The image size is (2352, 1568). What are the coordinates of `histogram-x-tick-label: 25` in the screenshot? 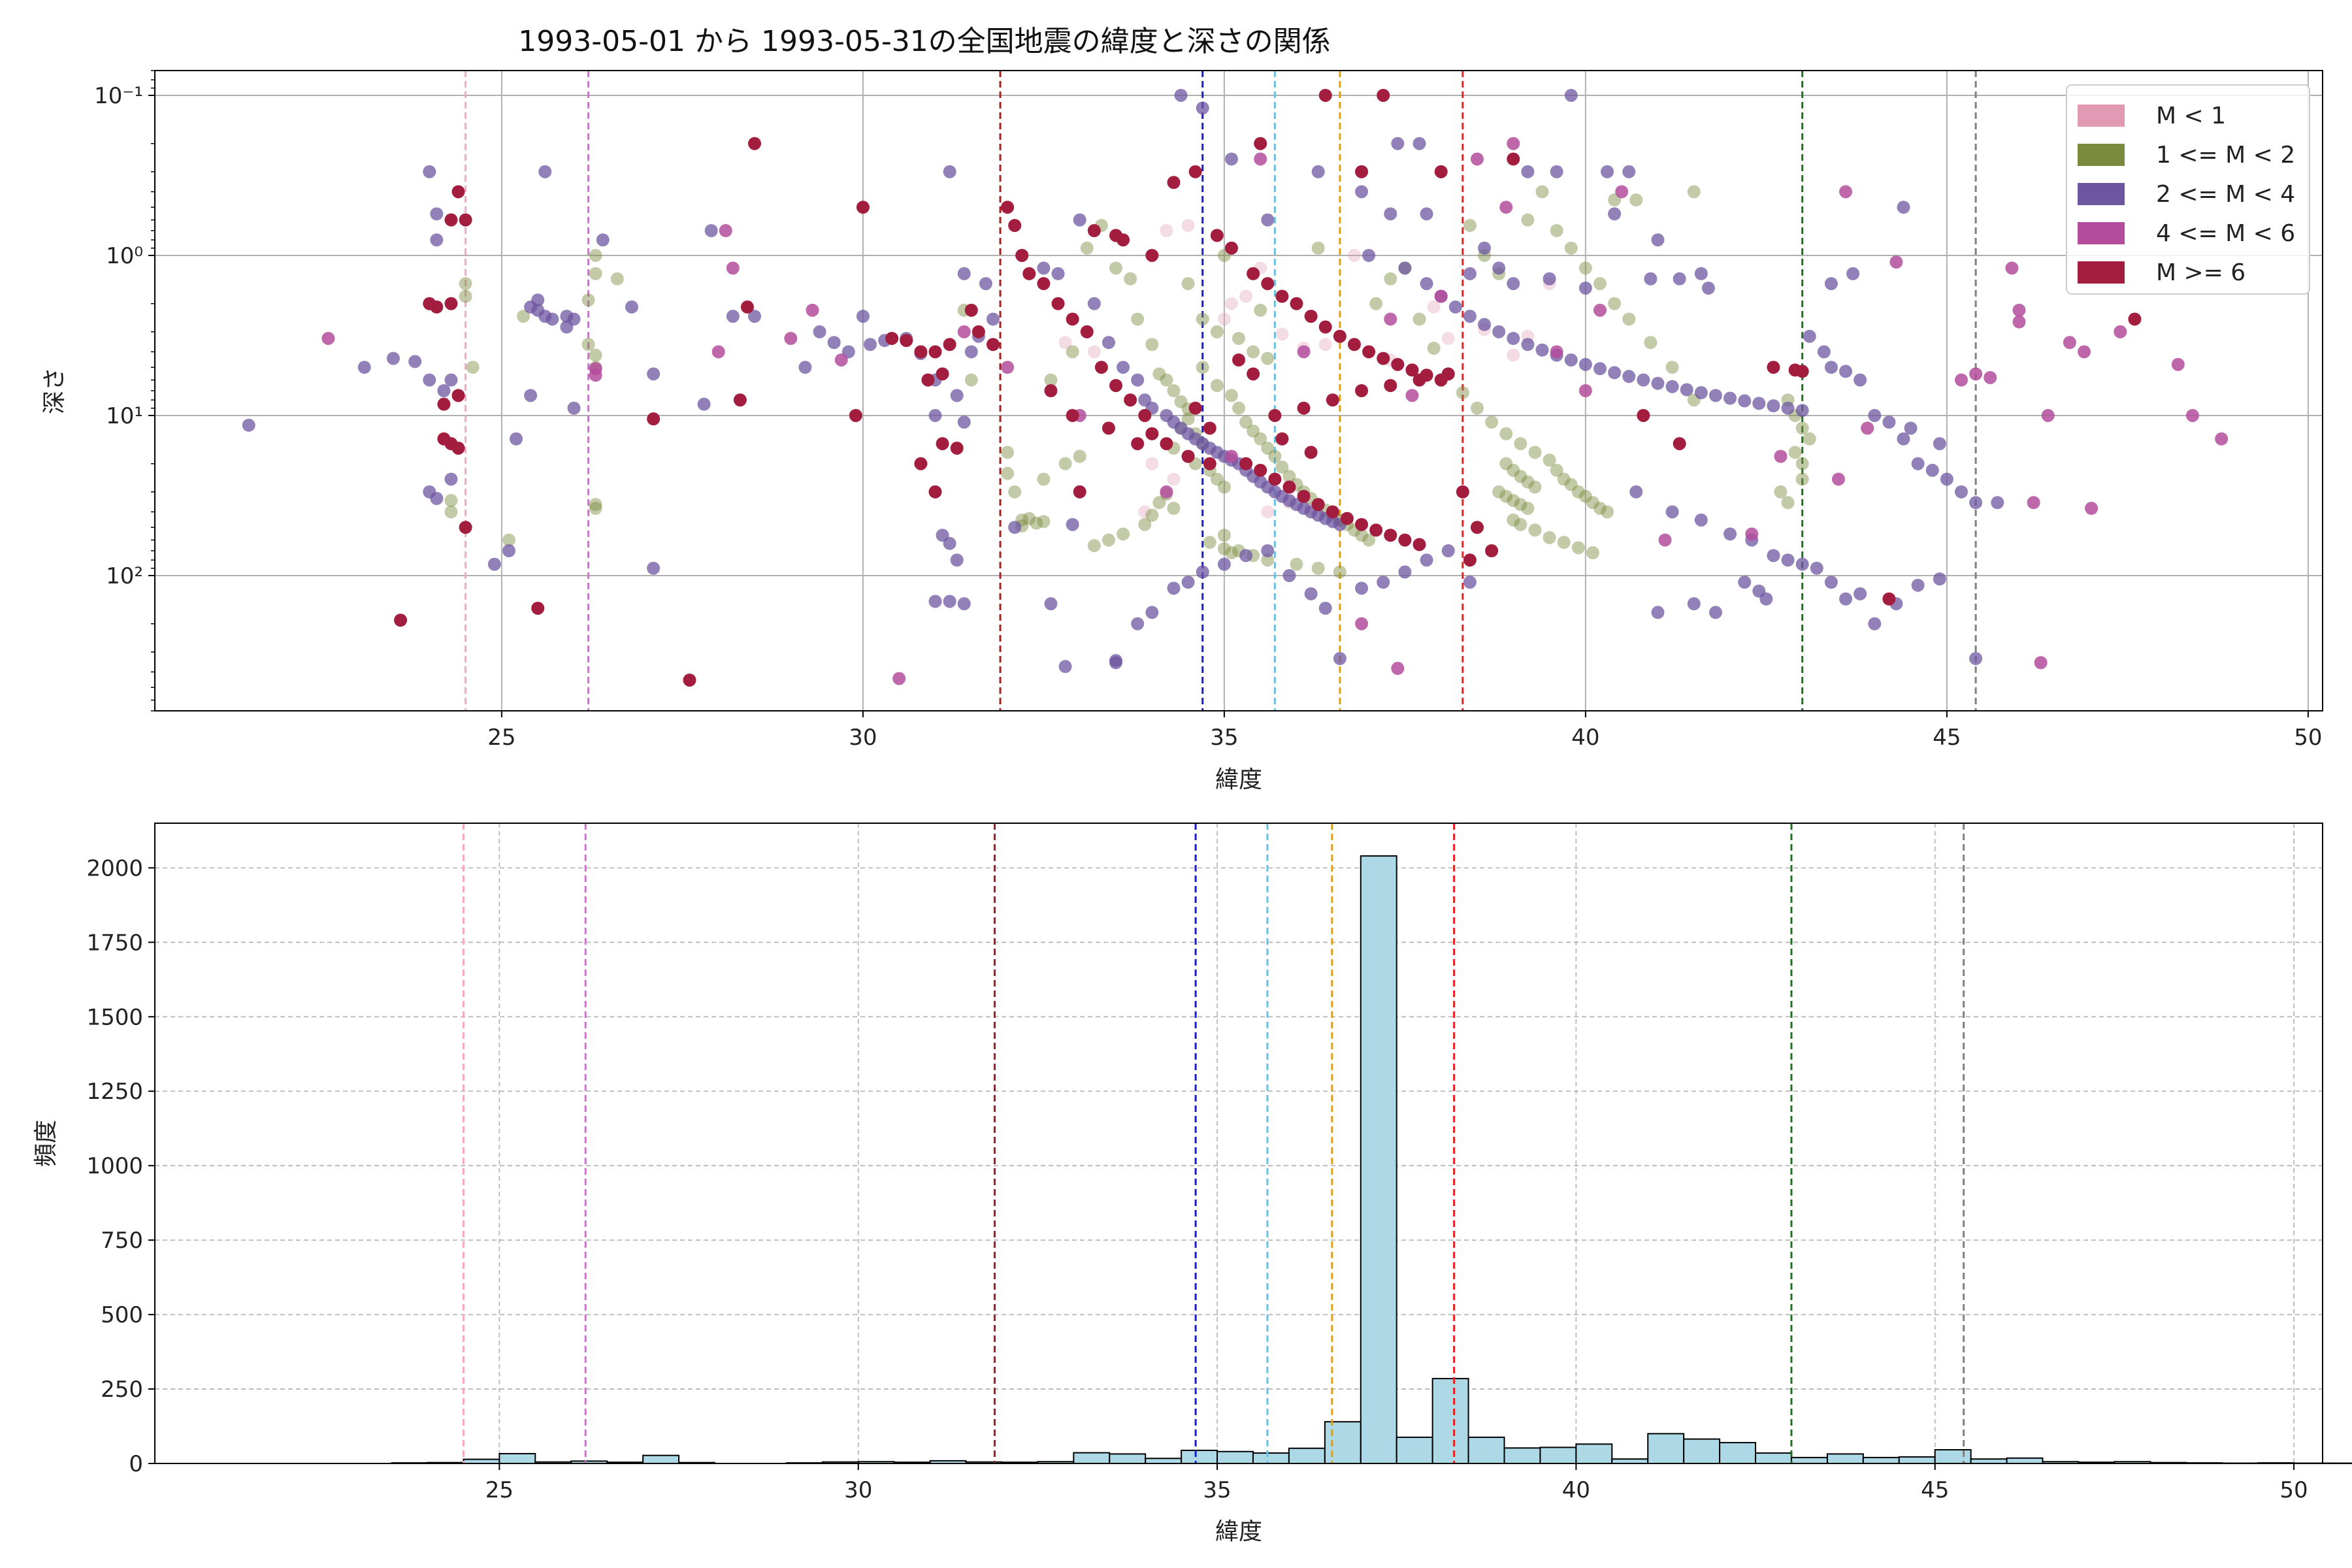 It's located at (499, 1490).